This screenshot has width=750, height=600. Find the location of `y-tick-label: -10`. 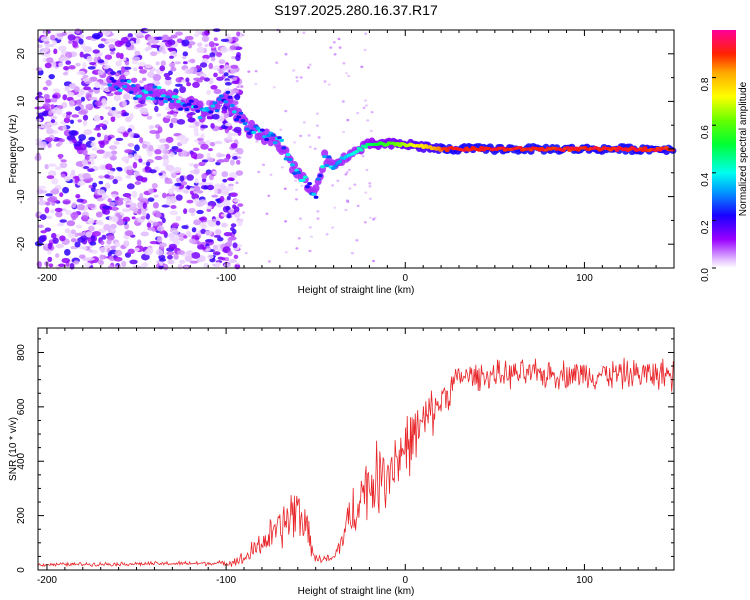

y-tick-label: -10 is located at coordinates (21, 196).